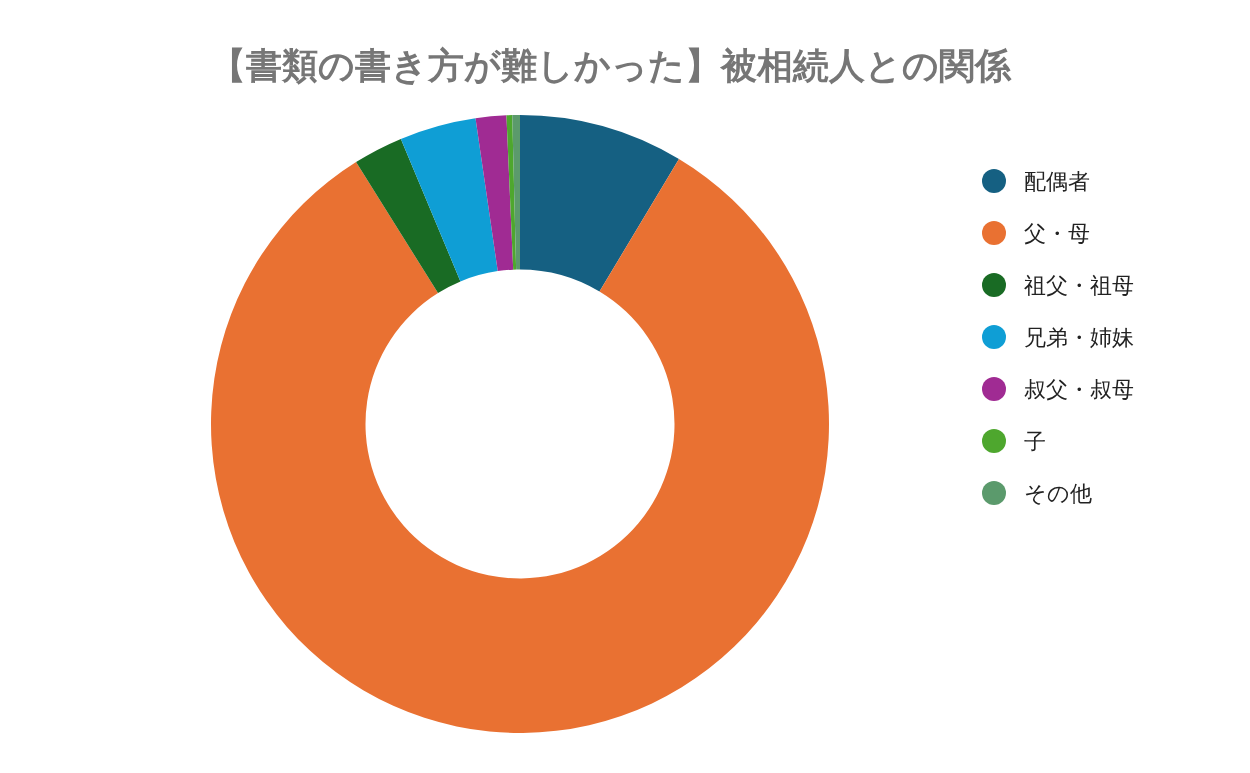 Image resolution: width=1250 pixels, height=773 pixels. Describe the element at coordinates (1079, 389) in the screenshot. I see `legend-label: 叔父・叔母` at that location.